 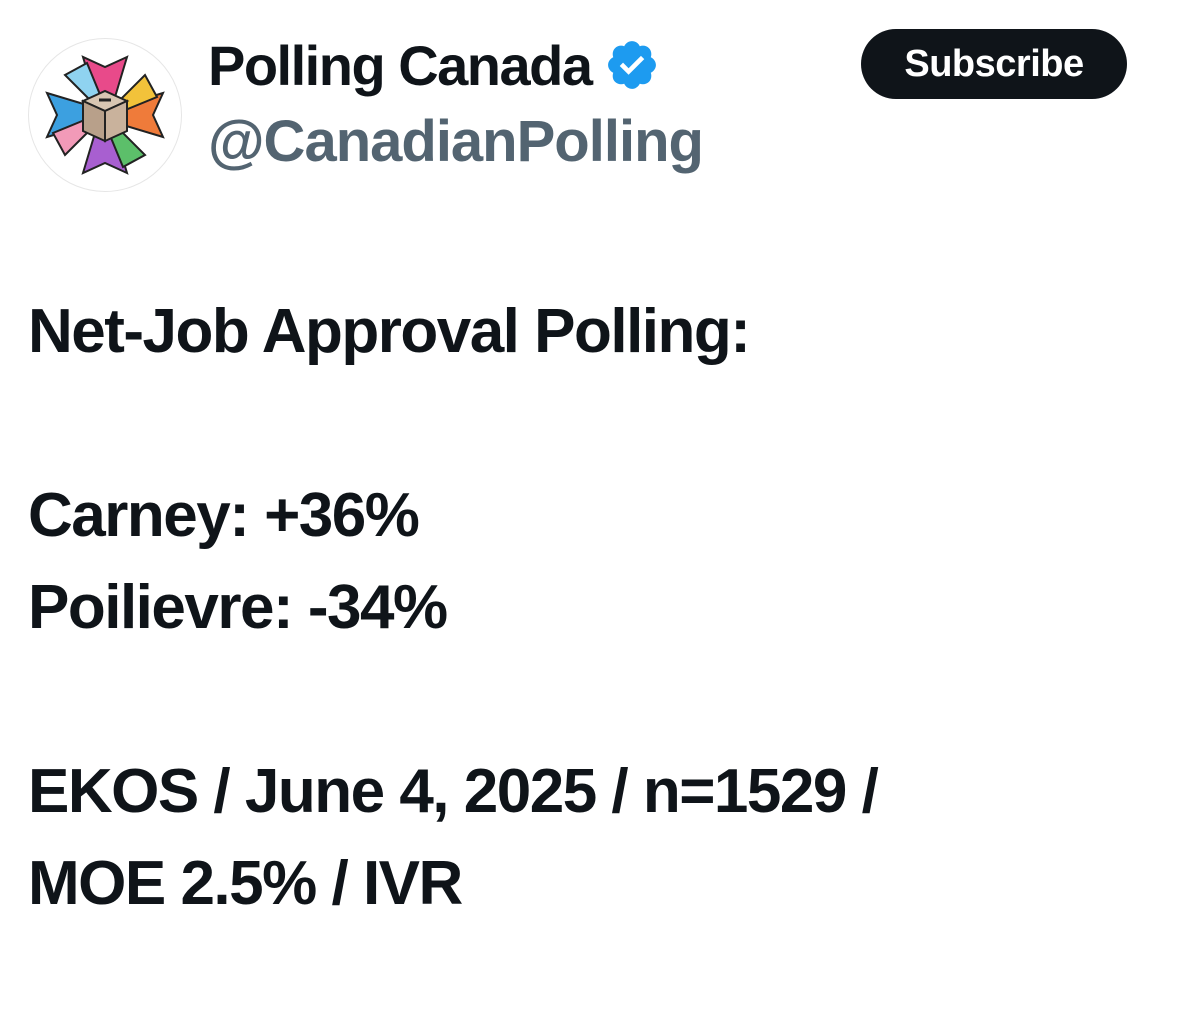 I want to click on display-name: Polling Canada, so click(x=400, y=65).